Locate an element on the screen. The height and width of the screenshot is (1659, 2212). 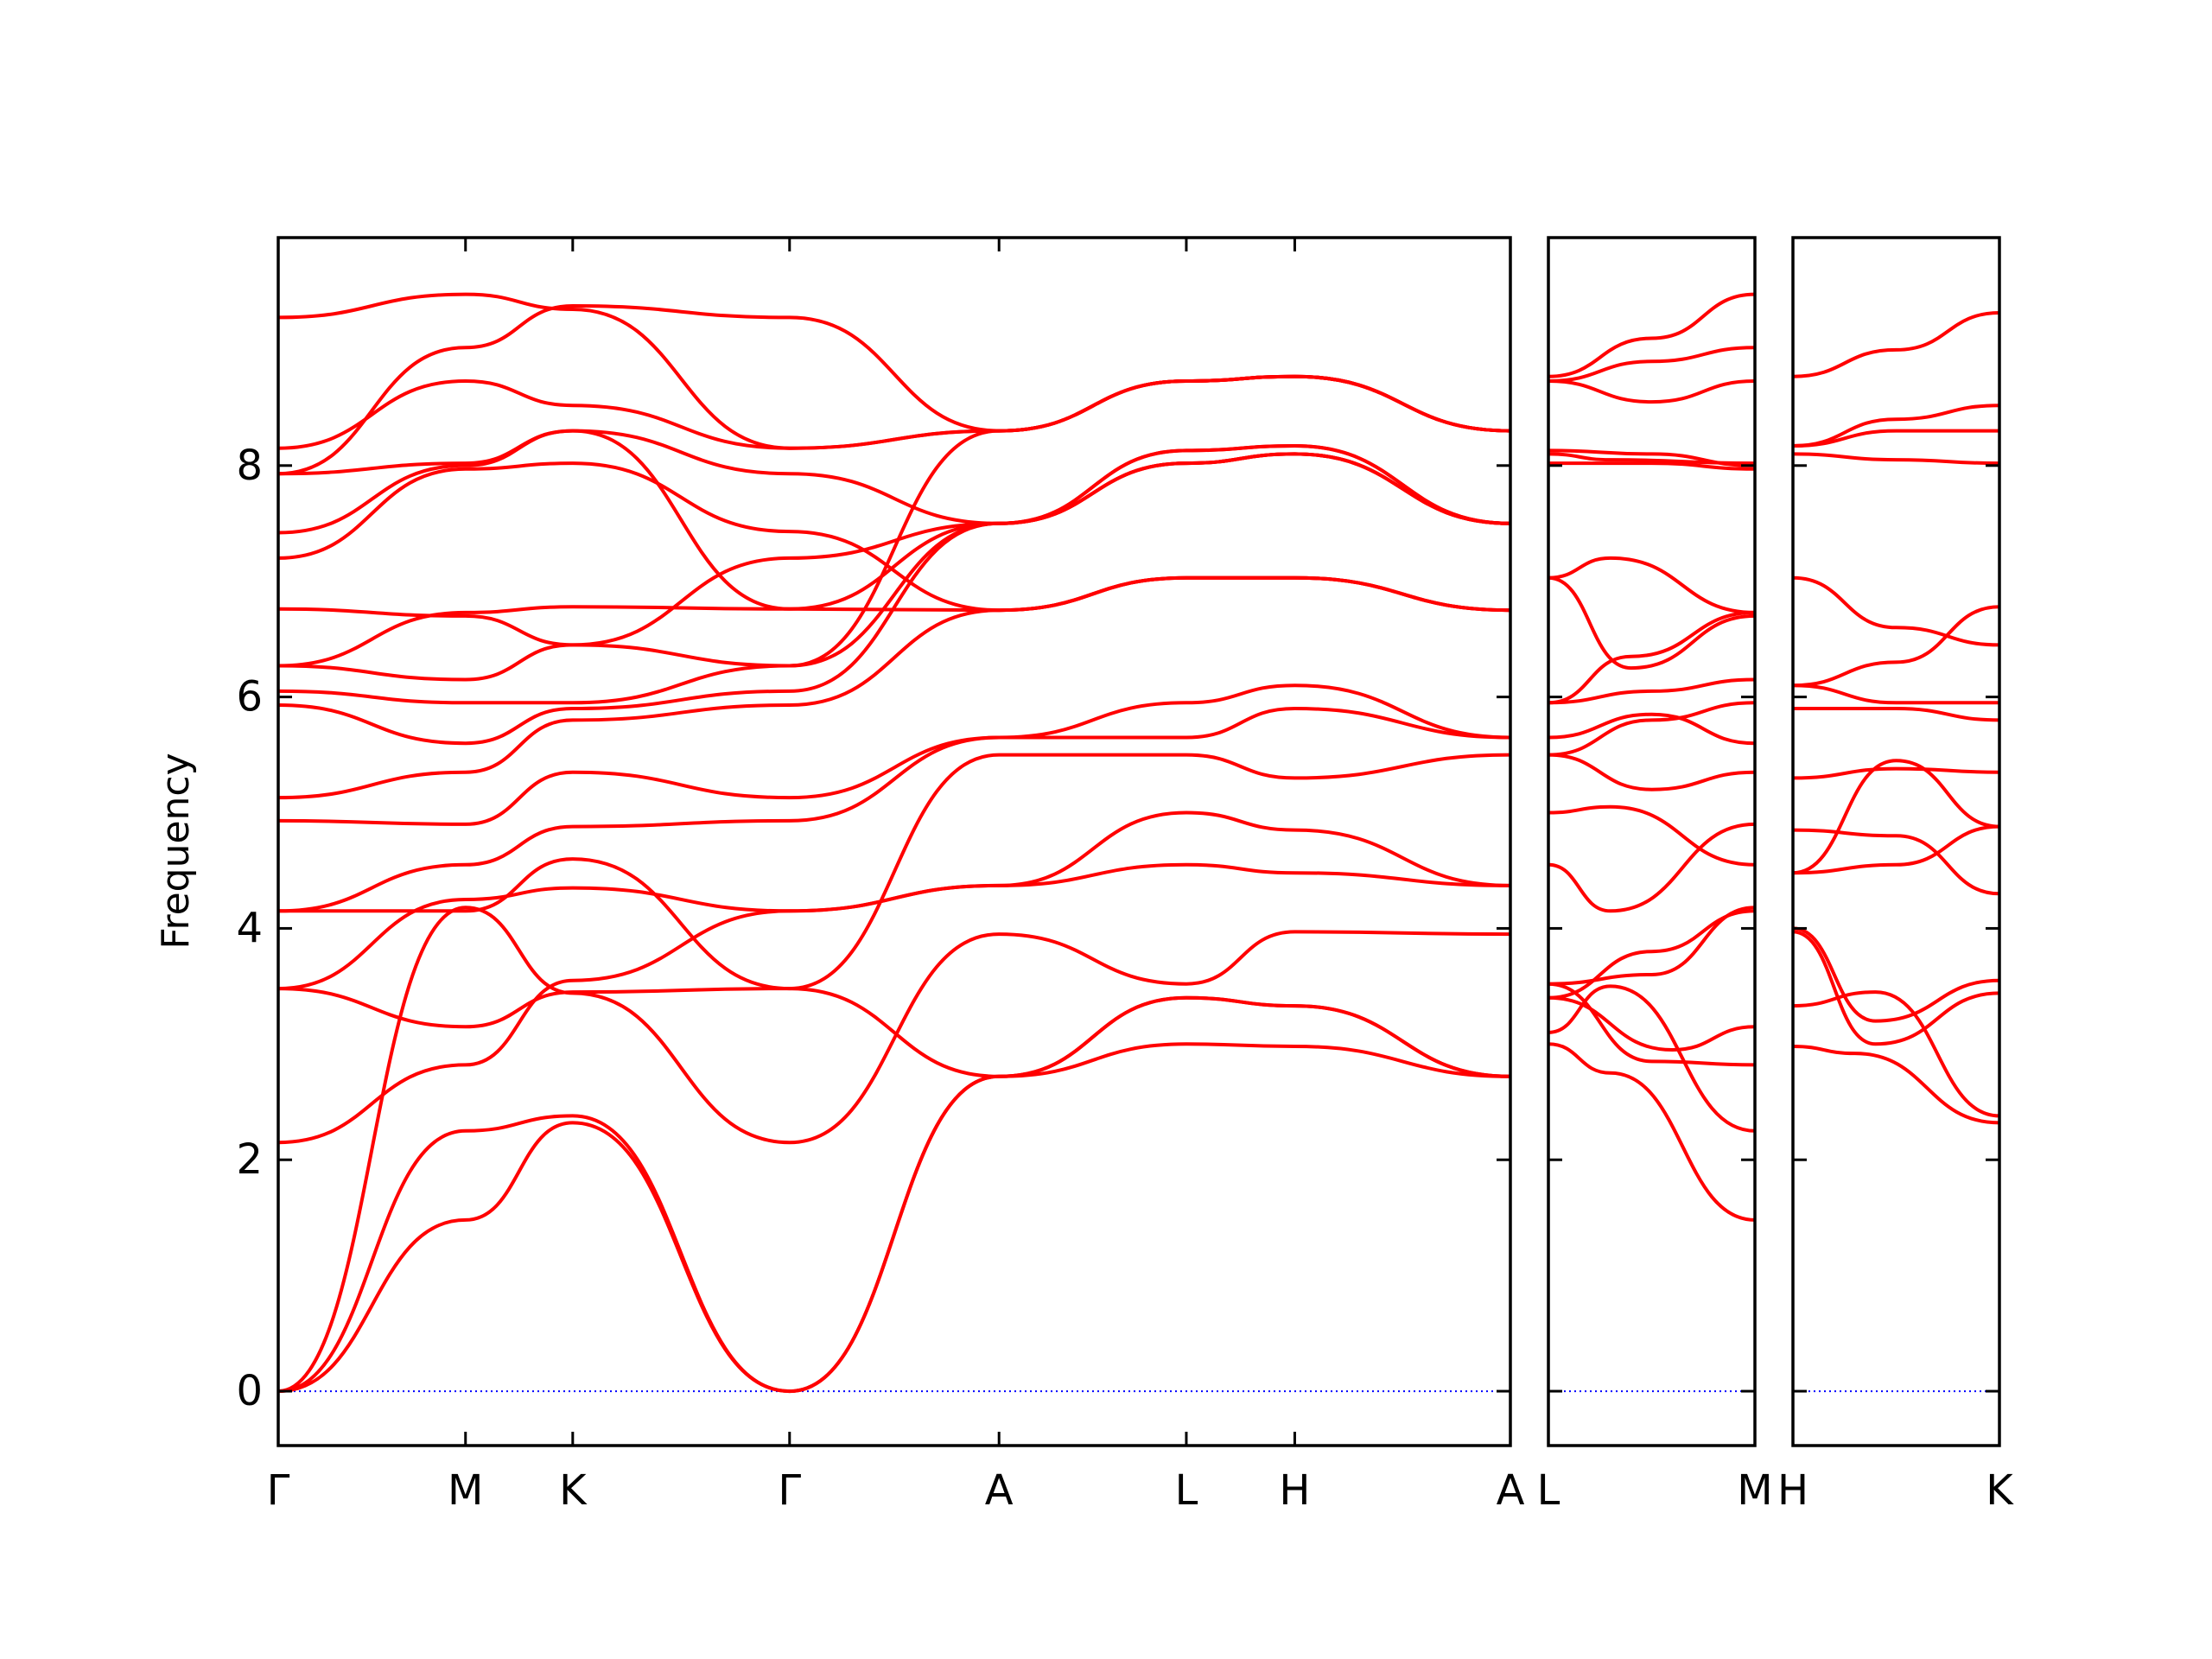
y-tick-label: 0 is located at coordinates (249, 1391).